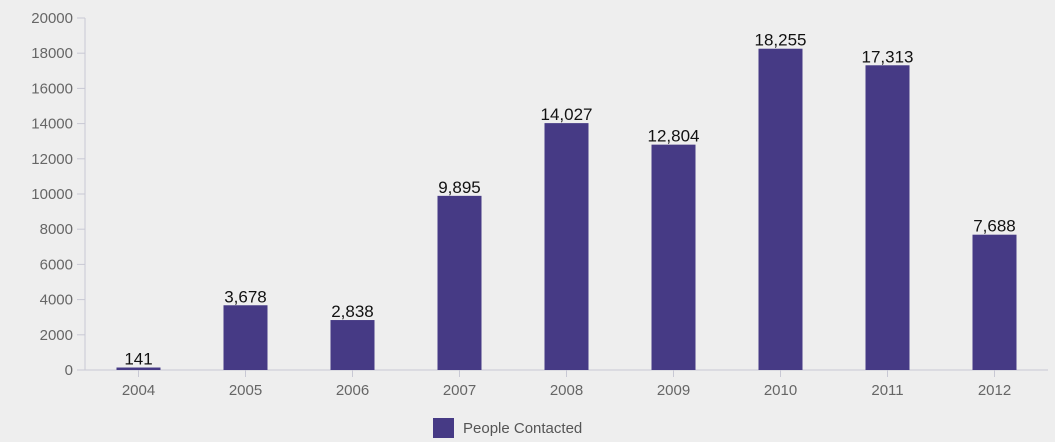 The height and width of the screenshot is (442, 1055). Describe the element at coordinates (52, 124) in the screenshot. I see `y-tick-label: 14000` at that location.